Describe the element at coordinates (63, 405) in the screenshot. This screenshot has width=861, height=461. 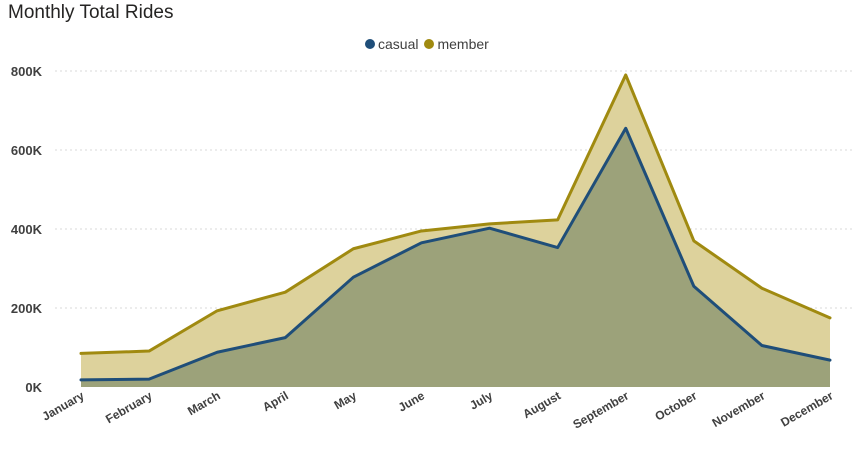
I see `x-tick-label: January` at that location.